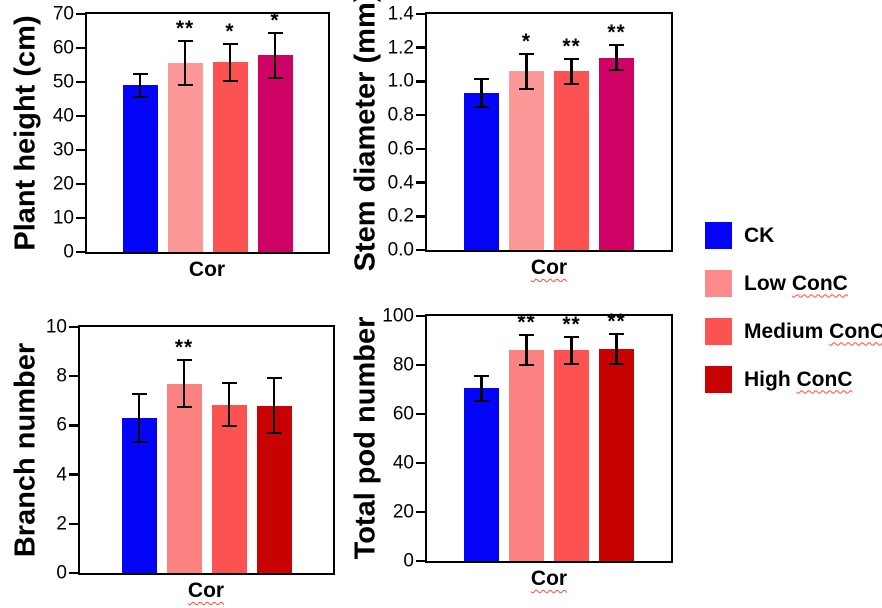 Image resolution: width=882 pixels, height=608 pixels. What do you see at coordinates (793, 379) in the screenshot?
I see `legend-item-high-conc: High ConC` at bounding box center [793, 379].